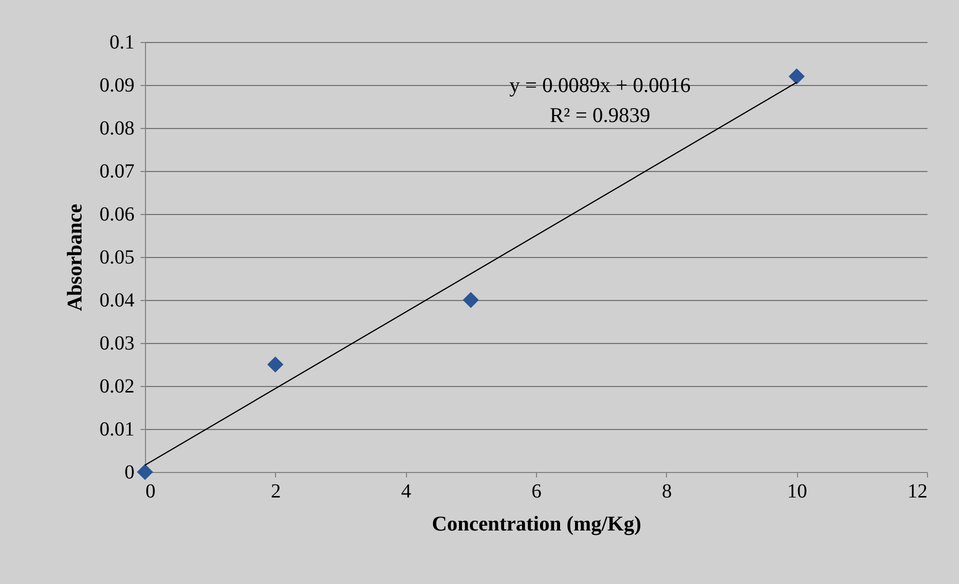 This screenshot has height=584, width=959. What do you see at coordinates (117, 215) in the screenshot?
I see `y-tick-label: 0.06` at bounding box center [117, 215].